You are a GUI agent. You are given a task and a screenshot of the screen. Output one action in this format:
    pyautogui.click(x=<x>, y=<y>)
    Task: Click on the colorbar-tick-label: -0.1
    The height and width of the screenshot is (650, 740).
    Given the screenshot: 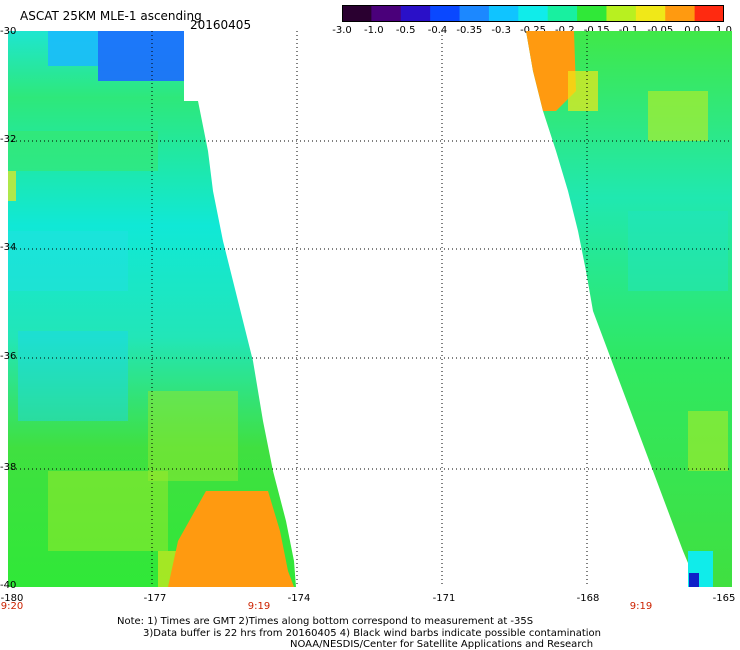 What is the action you would take?
    pyautogui.click(x=628, y=30)
    